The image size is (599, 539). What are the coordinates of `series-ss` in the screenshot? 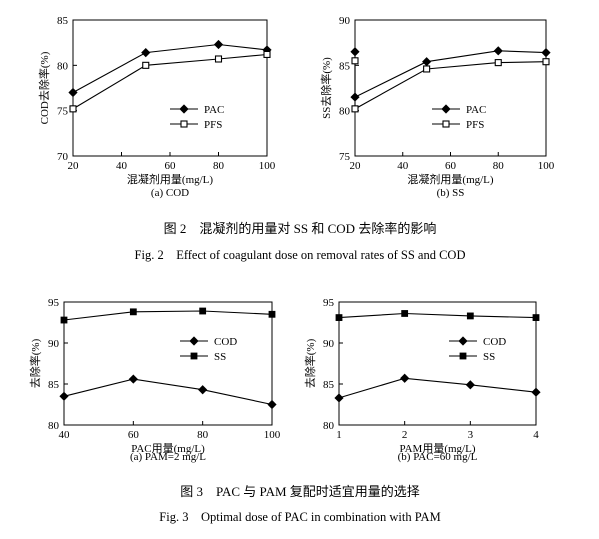 It's located at (168, 315).